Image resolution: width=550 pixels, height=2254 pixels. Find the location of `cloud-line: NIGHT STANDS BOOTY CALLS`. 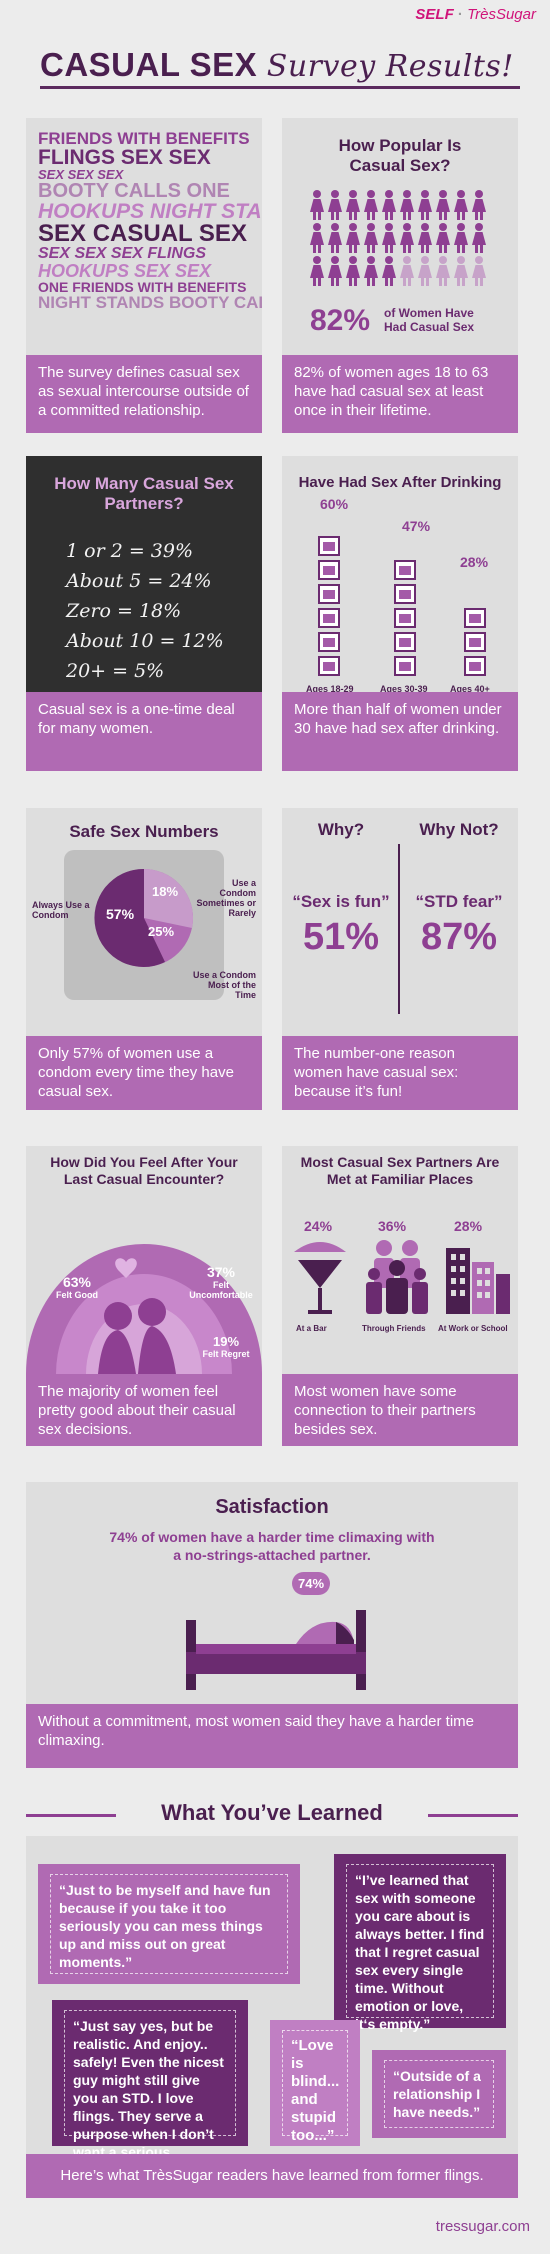

cloud-line: NIGHT STANDS BOOTY CALLS is located at coordinates (150, 302).